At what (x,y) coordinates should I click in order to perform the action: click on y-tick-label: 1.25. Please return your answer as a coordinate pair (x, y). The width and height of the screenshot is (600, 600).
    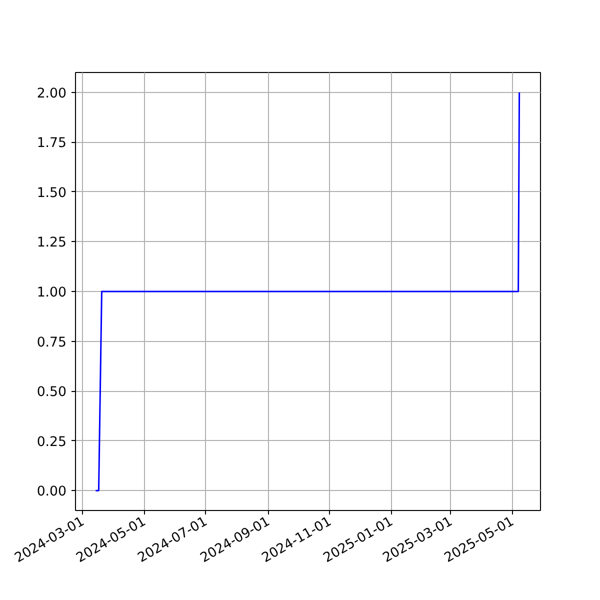
    Looking at the image, I should click on (51, 243).